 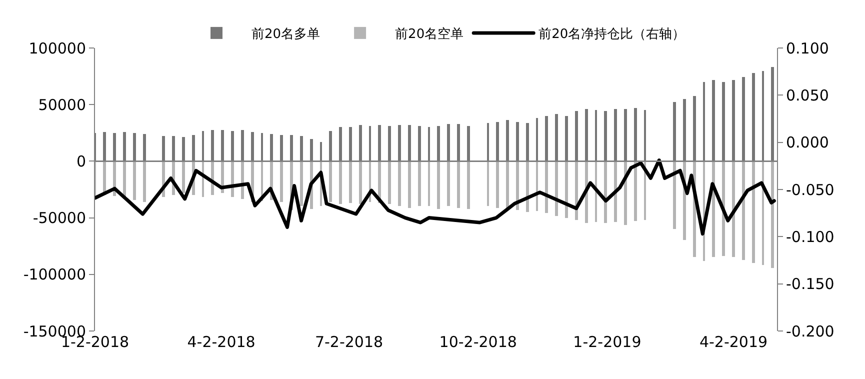 I want to click on y-tick-label: 50000, so click(x=62, y=105).